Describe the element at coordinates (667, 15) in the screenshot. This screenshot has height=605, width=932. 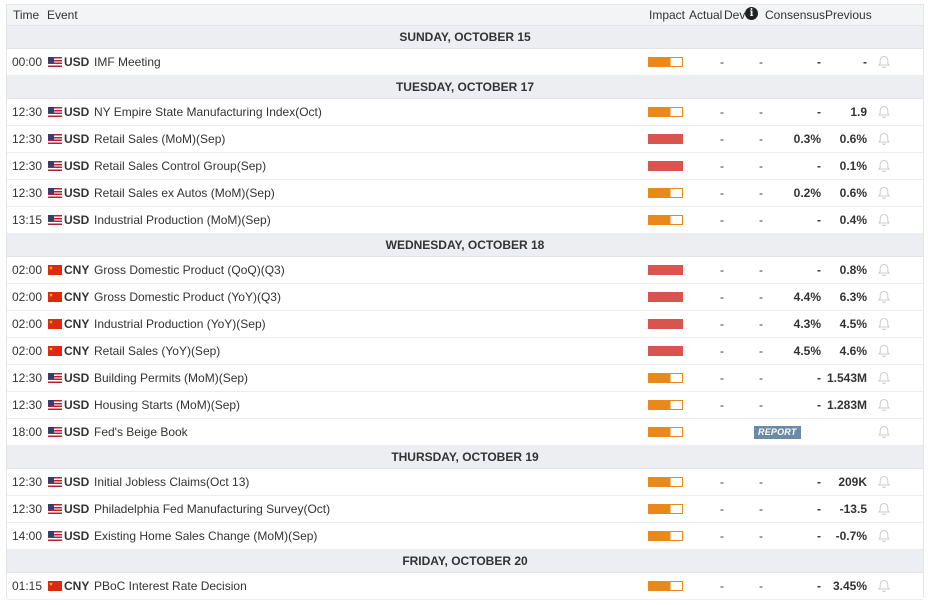
I see `header-impact: Impact` at that location.